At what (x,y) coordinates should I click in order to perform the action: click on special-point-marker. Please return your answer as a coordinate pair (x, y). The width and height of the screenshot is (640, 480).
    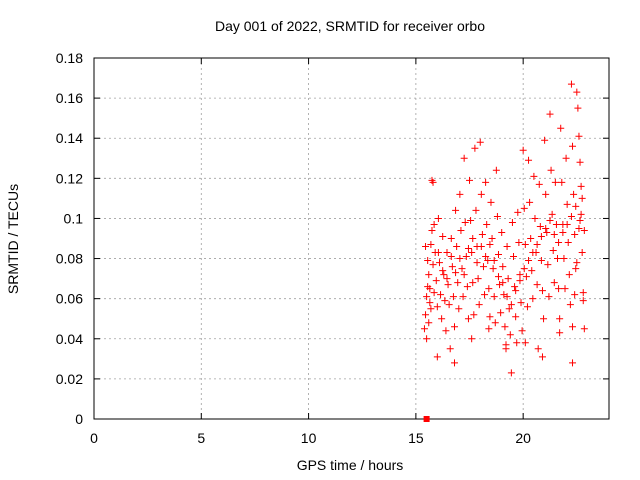
    Looking at the image, I should click on (426, 419).